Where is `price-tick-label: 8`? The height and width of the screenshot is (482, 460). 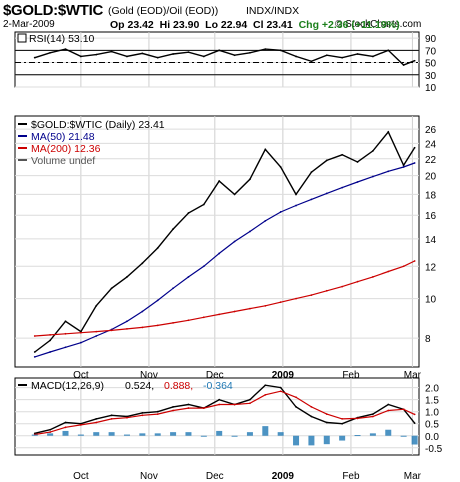 price-tick-label: 8 is located at coordinates (428, 339).